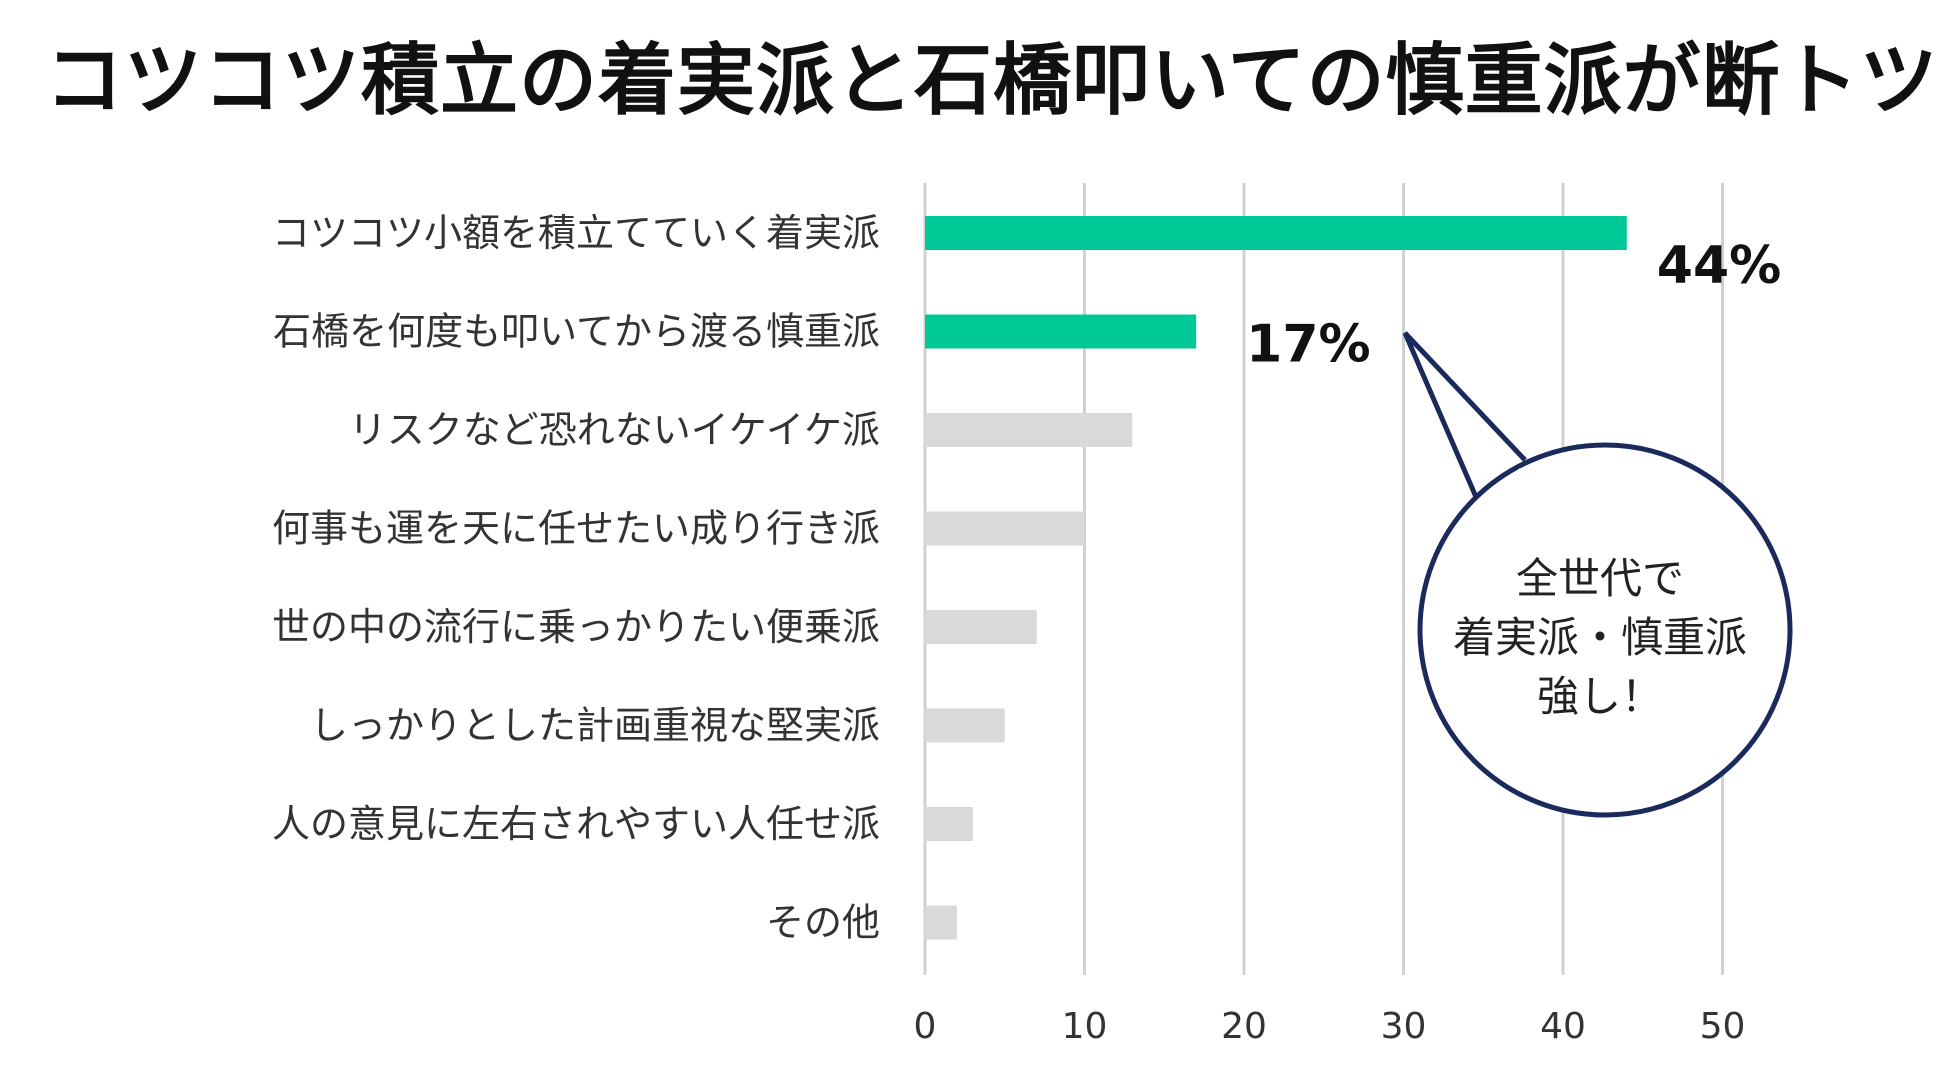 This screenshot has width=1950, height=1068. I want to click on callout-pointer, so click(1464, 414).